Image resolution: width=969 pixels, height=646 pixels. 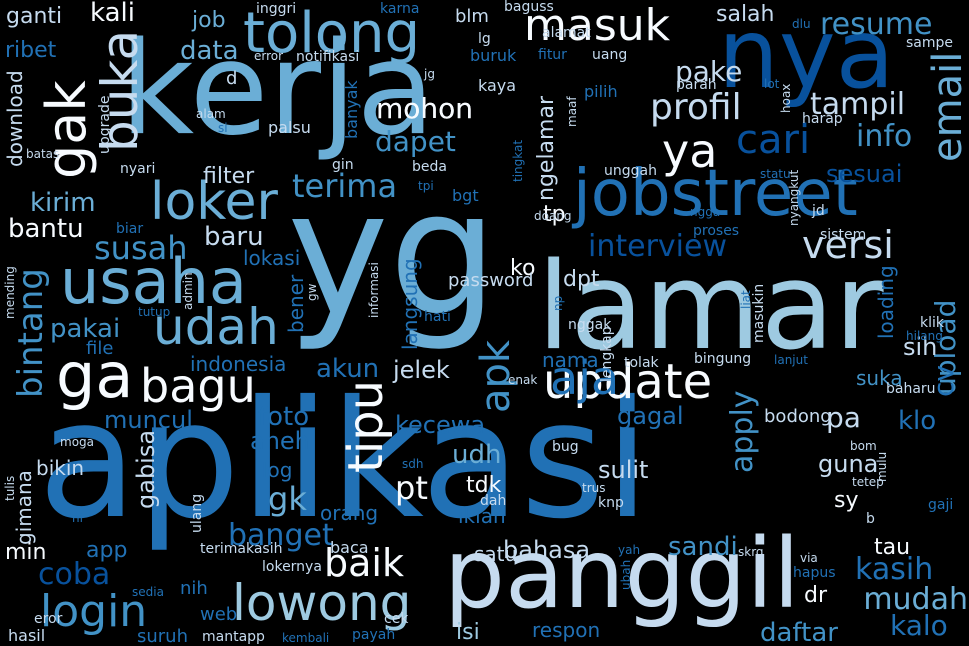 What do you see at coordinates (34, 16) in the screenshot?
I see `word-cloud-word: ganti` at bounding box center [34, 16].